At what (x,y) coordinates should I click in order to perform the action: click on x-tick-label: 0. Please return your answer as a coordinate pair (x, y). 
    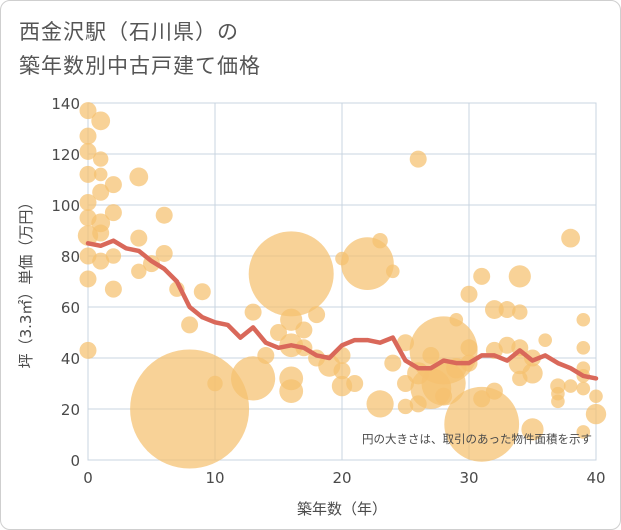
    Looking at the image, I should click on (88, 478).